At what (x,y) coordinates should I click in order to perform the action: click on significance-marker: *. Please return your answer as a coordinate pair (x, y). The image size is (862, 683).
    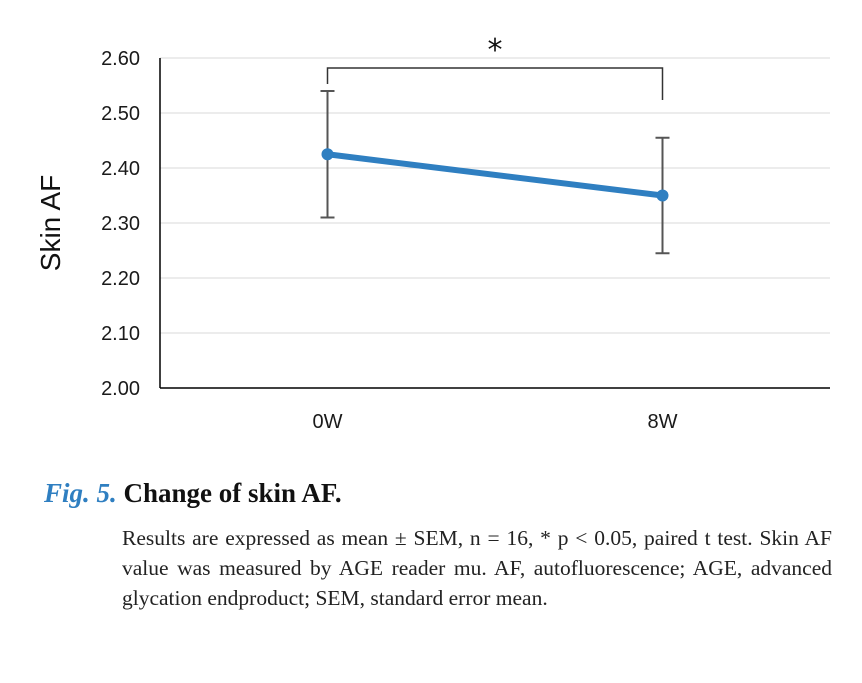
    Looking at the image, I should click on (495, 50).